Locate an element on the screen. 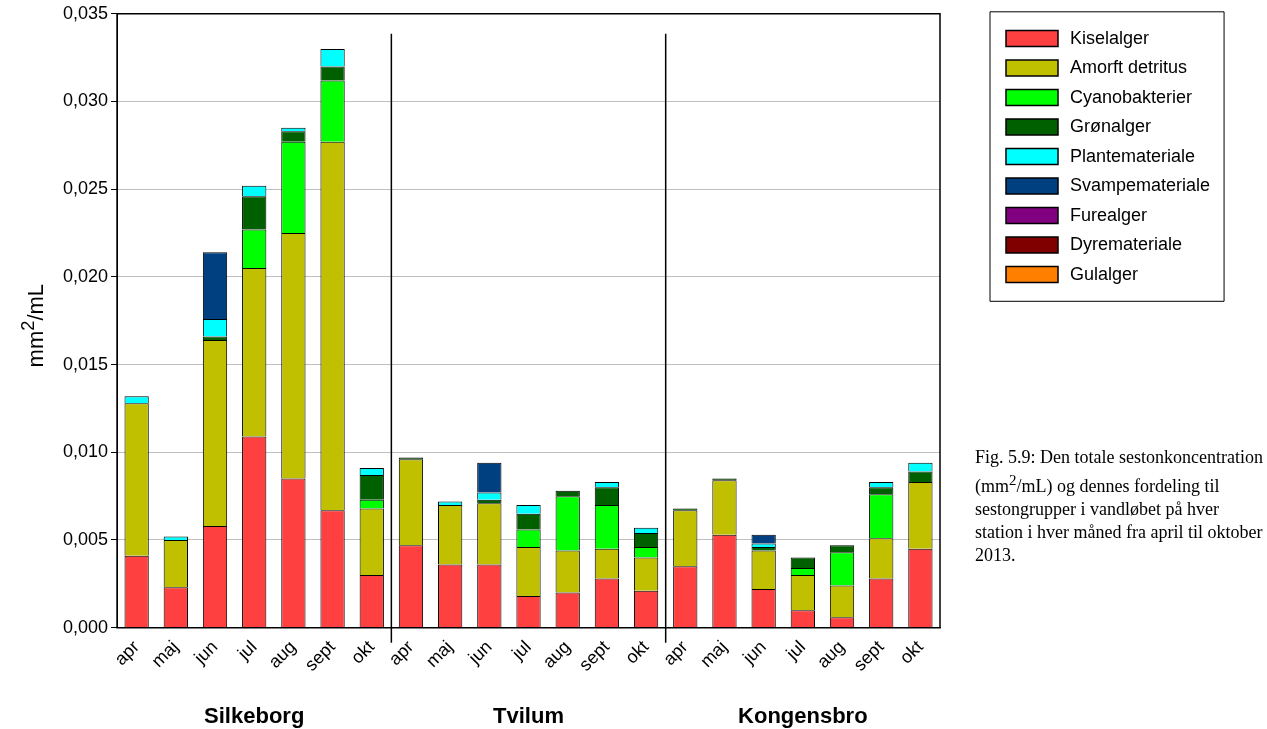 The height and width of the screenshot is (729, 1267). text: Silkeborg is located at coordinates (254, 715).